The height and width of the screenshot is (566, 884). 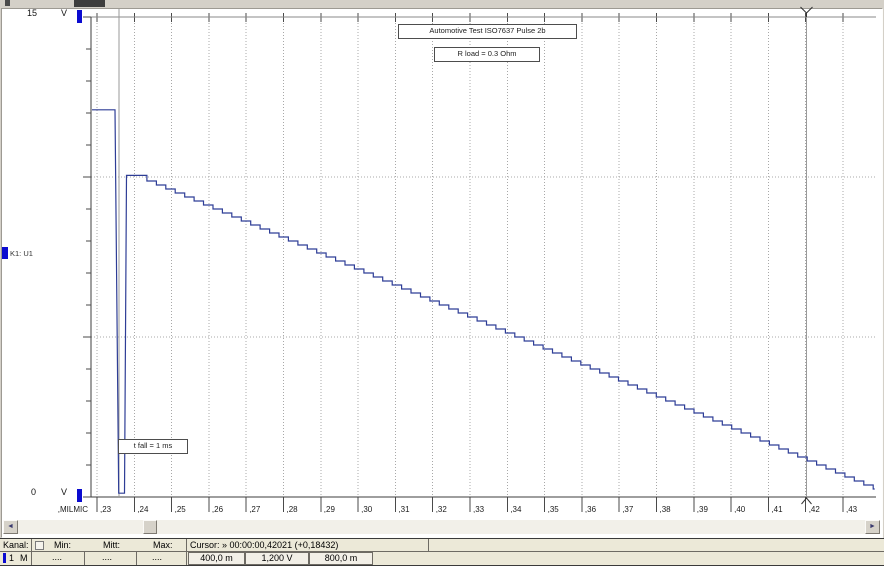 What do you see at coordinates (341, 558) in the screenshot?
I see `cursor-delta-value: 800,0 m` at bounding box center [341, 558].